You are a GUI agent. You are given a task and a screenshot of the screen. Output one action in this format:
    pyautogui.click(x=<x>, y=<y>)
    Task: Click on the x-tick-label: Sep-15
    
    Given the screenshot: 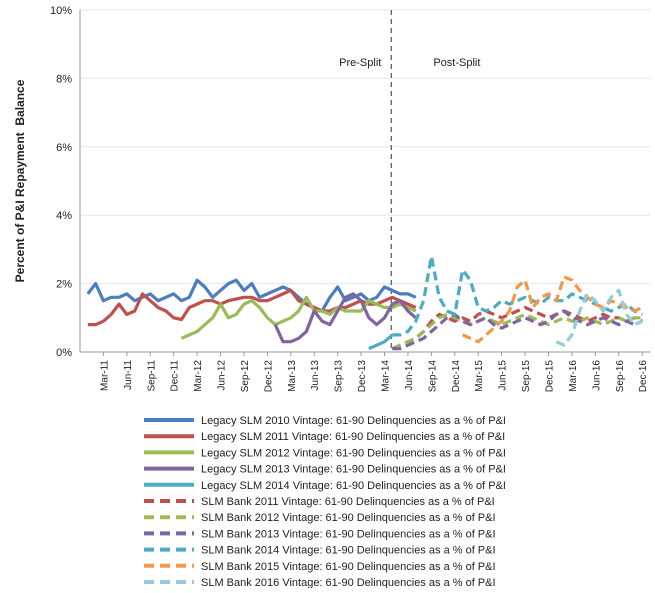 What is the action you would take?
    pyautogui.click(x=526, y=376)
    